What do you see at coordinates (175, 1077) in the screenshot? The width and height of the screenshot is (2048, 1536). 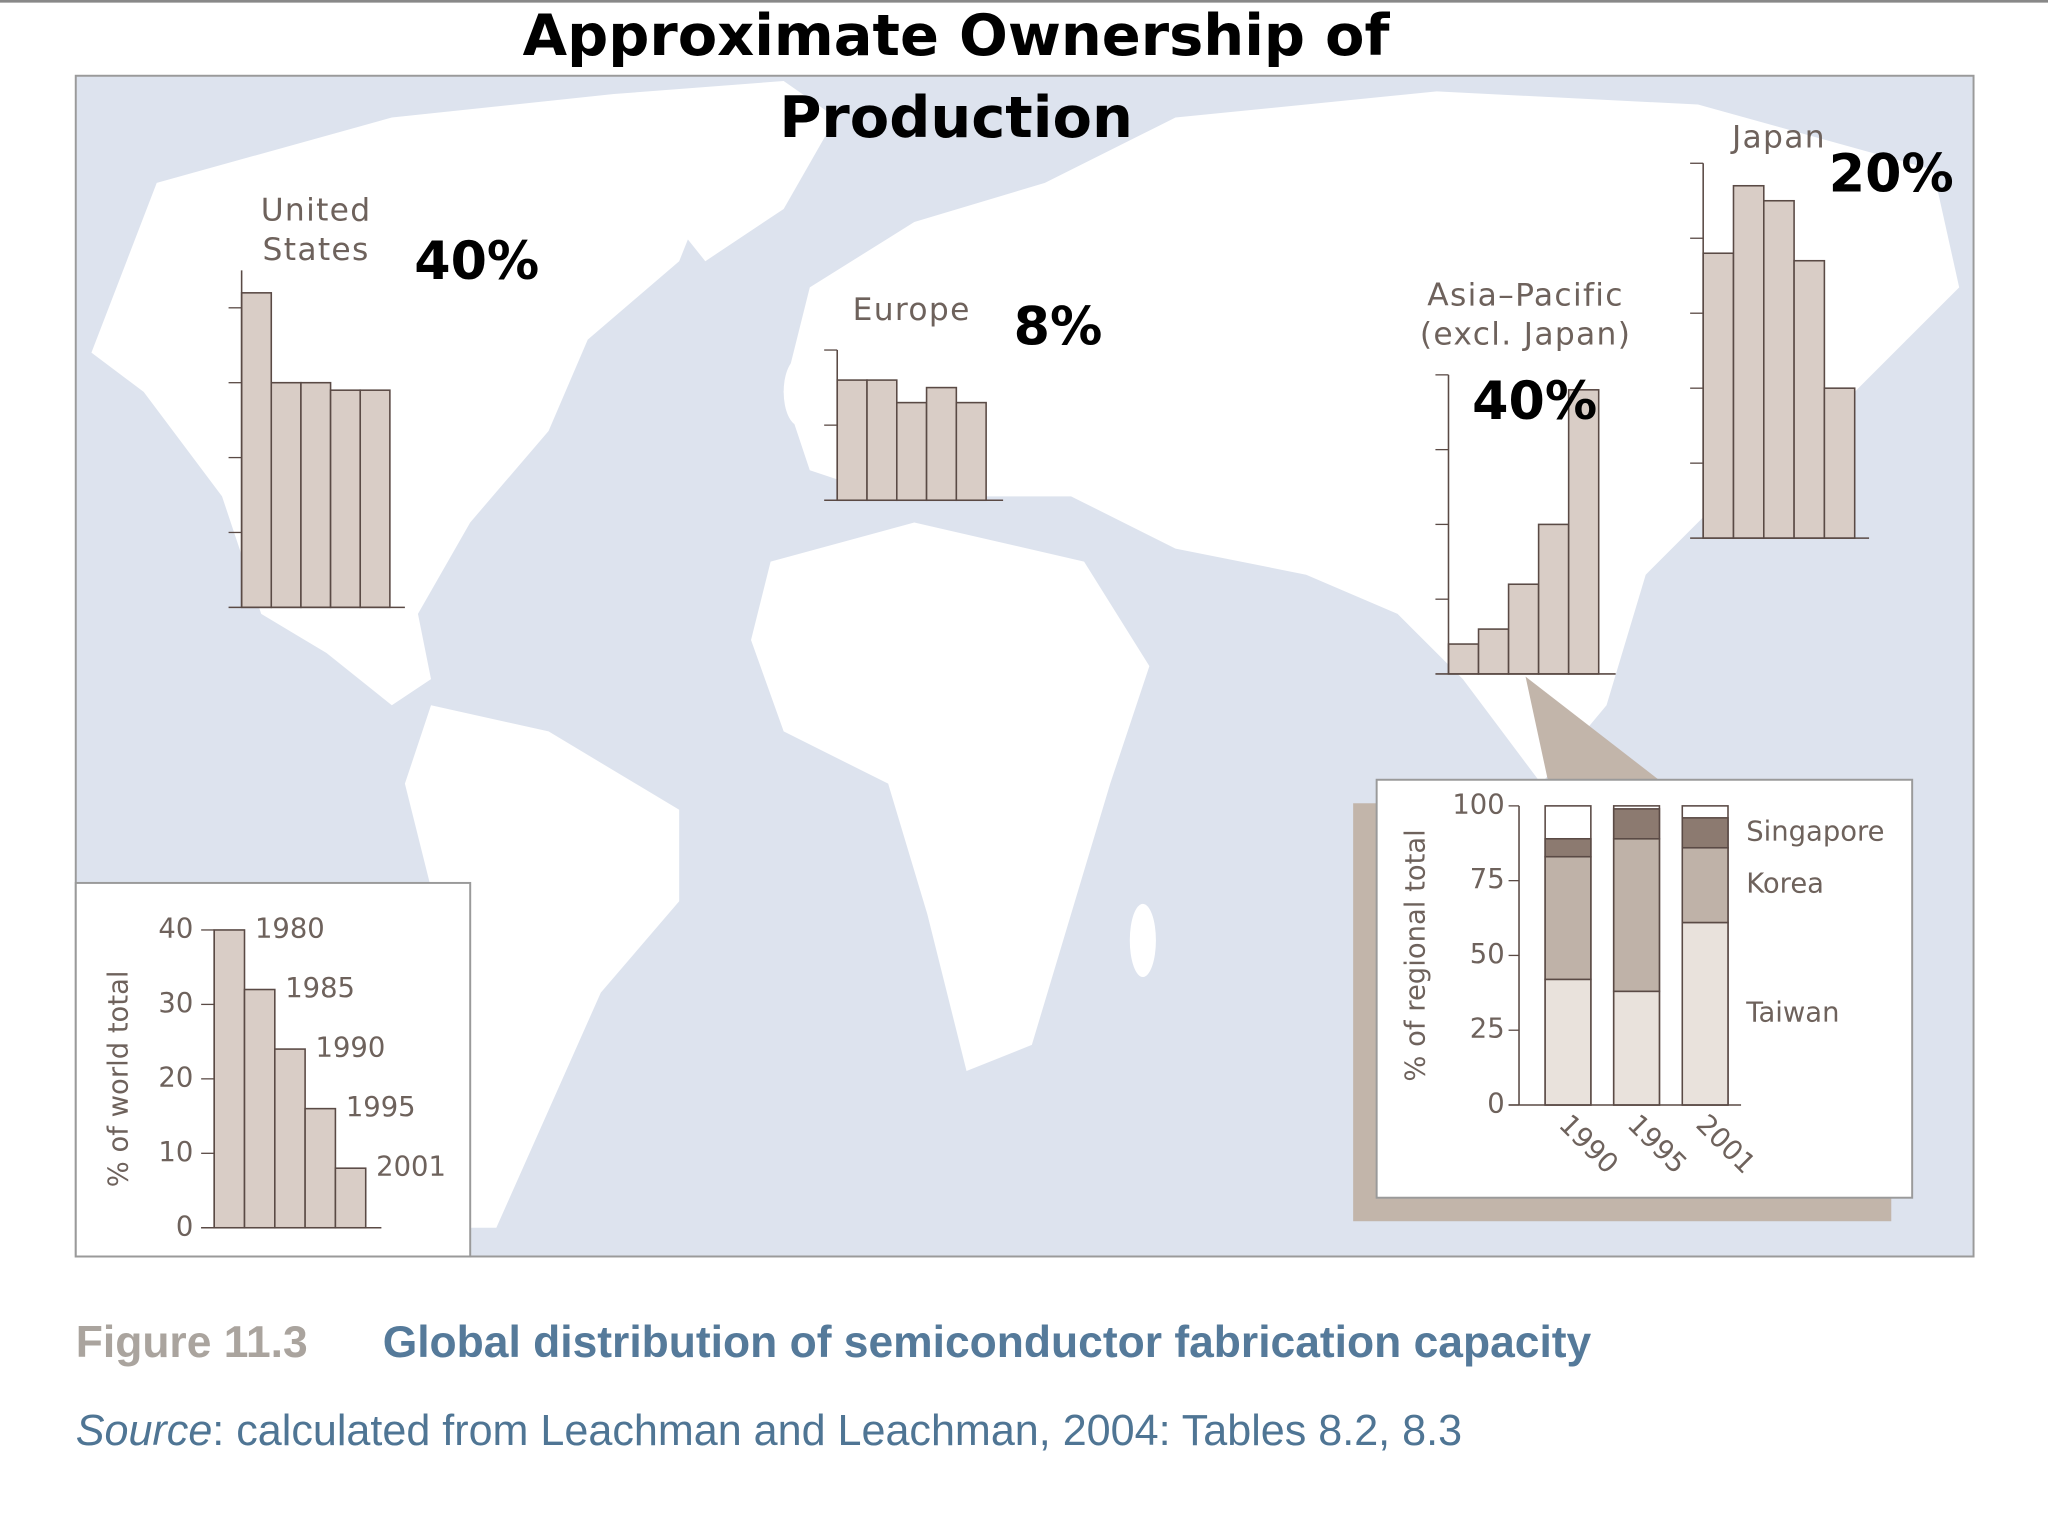 I see `y-tick-label: 20` at bounding box center [175, 1077].